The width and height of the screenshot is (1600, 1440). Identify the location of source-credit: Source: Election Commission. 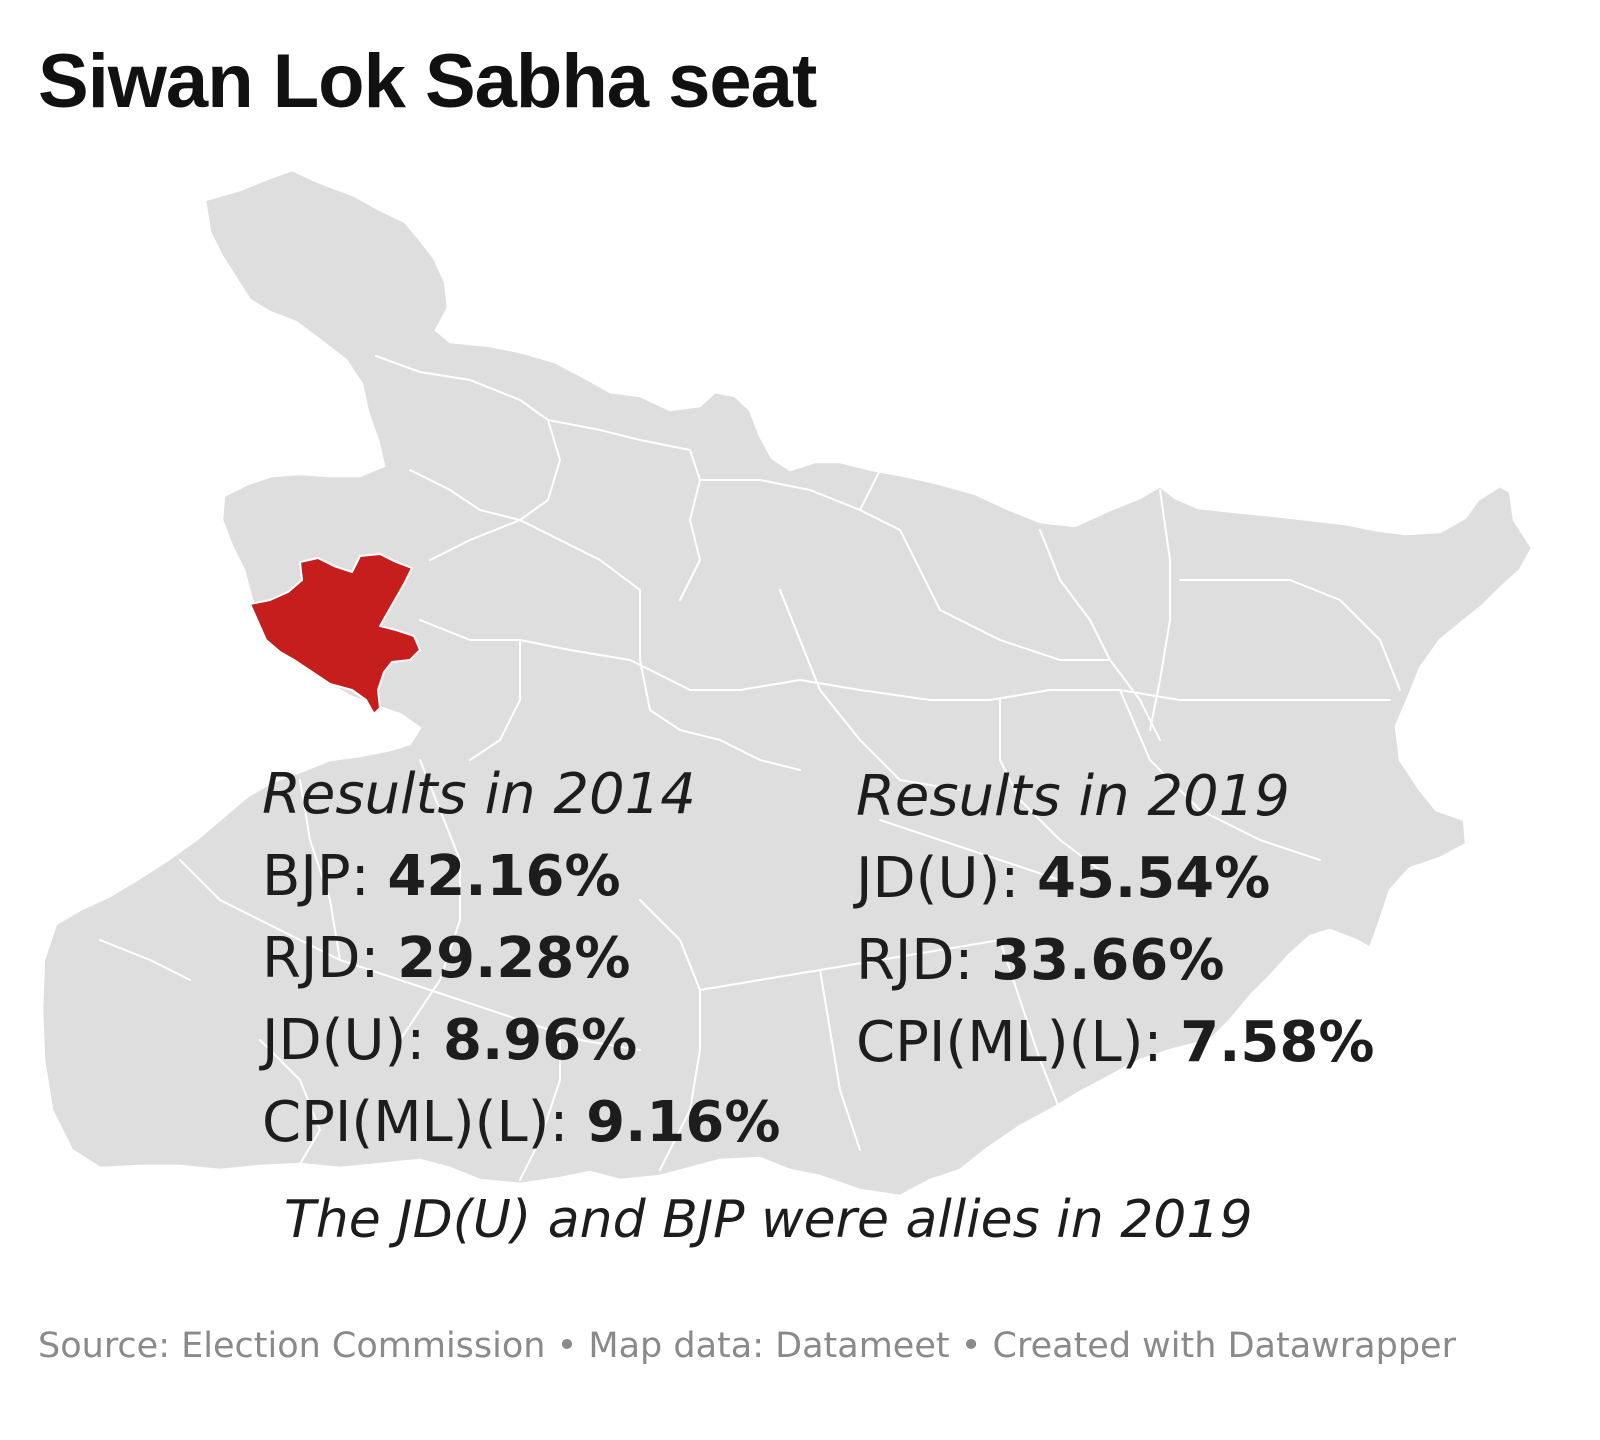
(292, 1346).